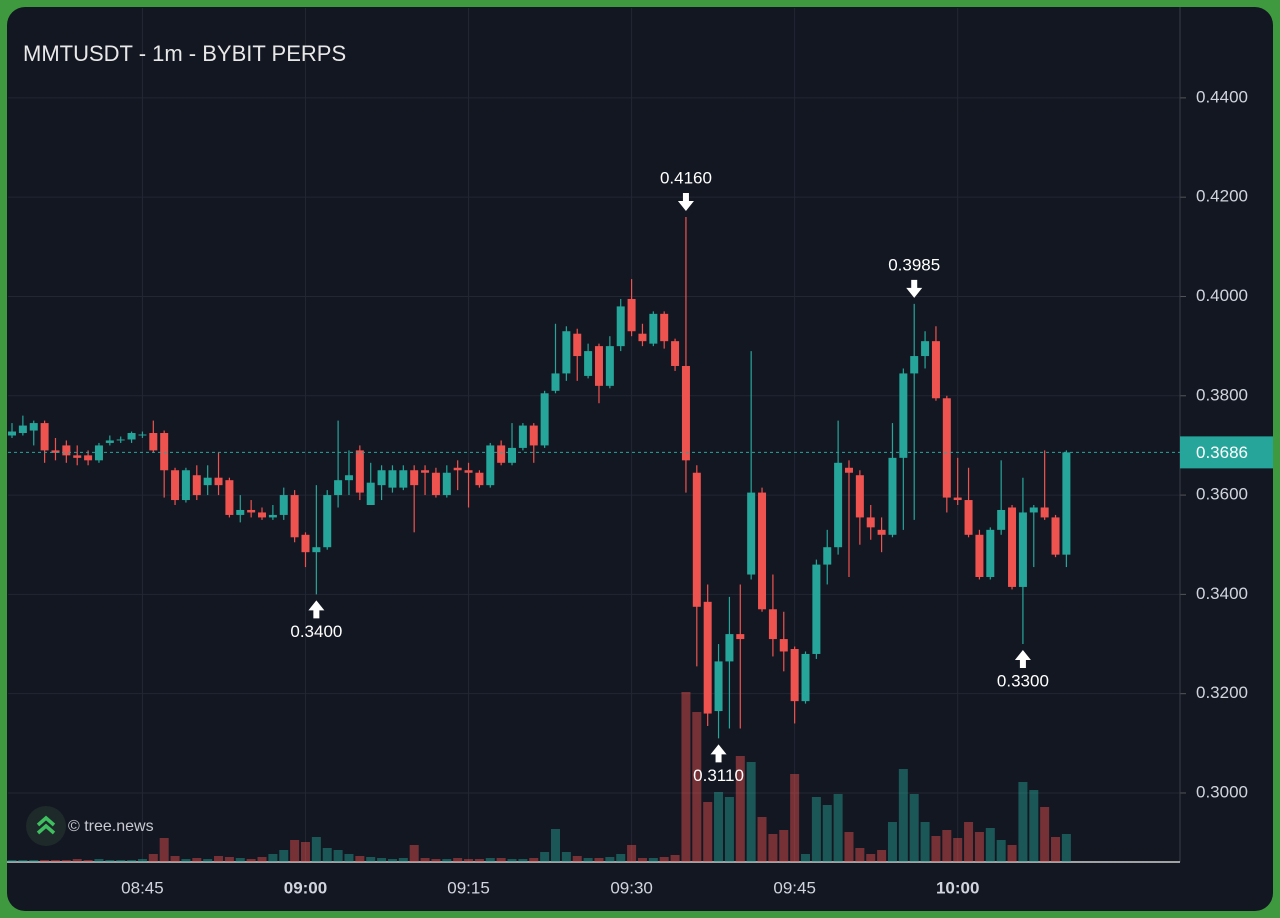 Image resolution: width=1280 pixels, height=918 pixels. I want to click on x-tick-label: 09:30, so click(631, 887).